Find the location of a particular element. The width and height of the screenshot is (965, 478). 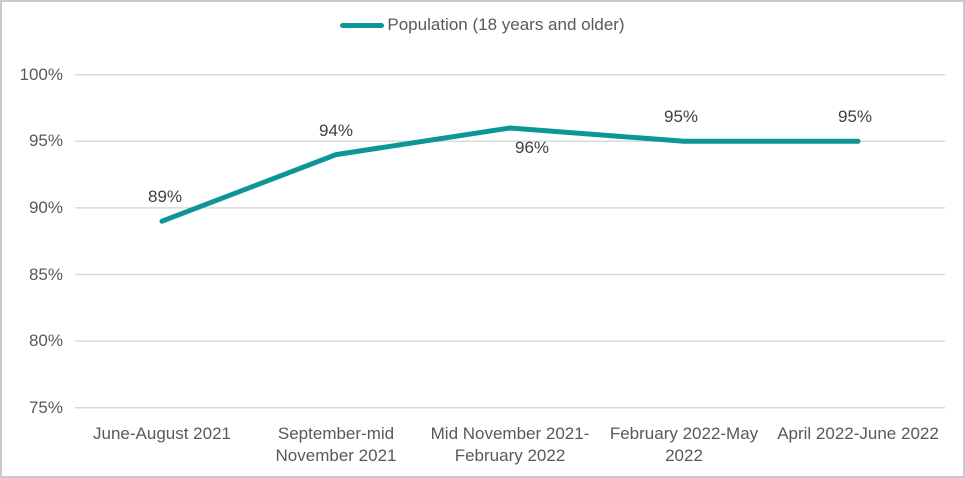

x-axis-category-label: Mid November 2021- February 2022 is located at coordinates (510, 444).